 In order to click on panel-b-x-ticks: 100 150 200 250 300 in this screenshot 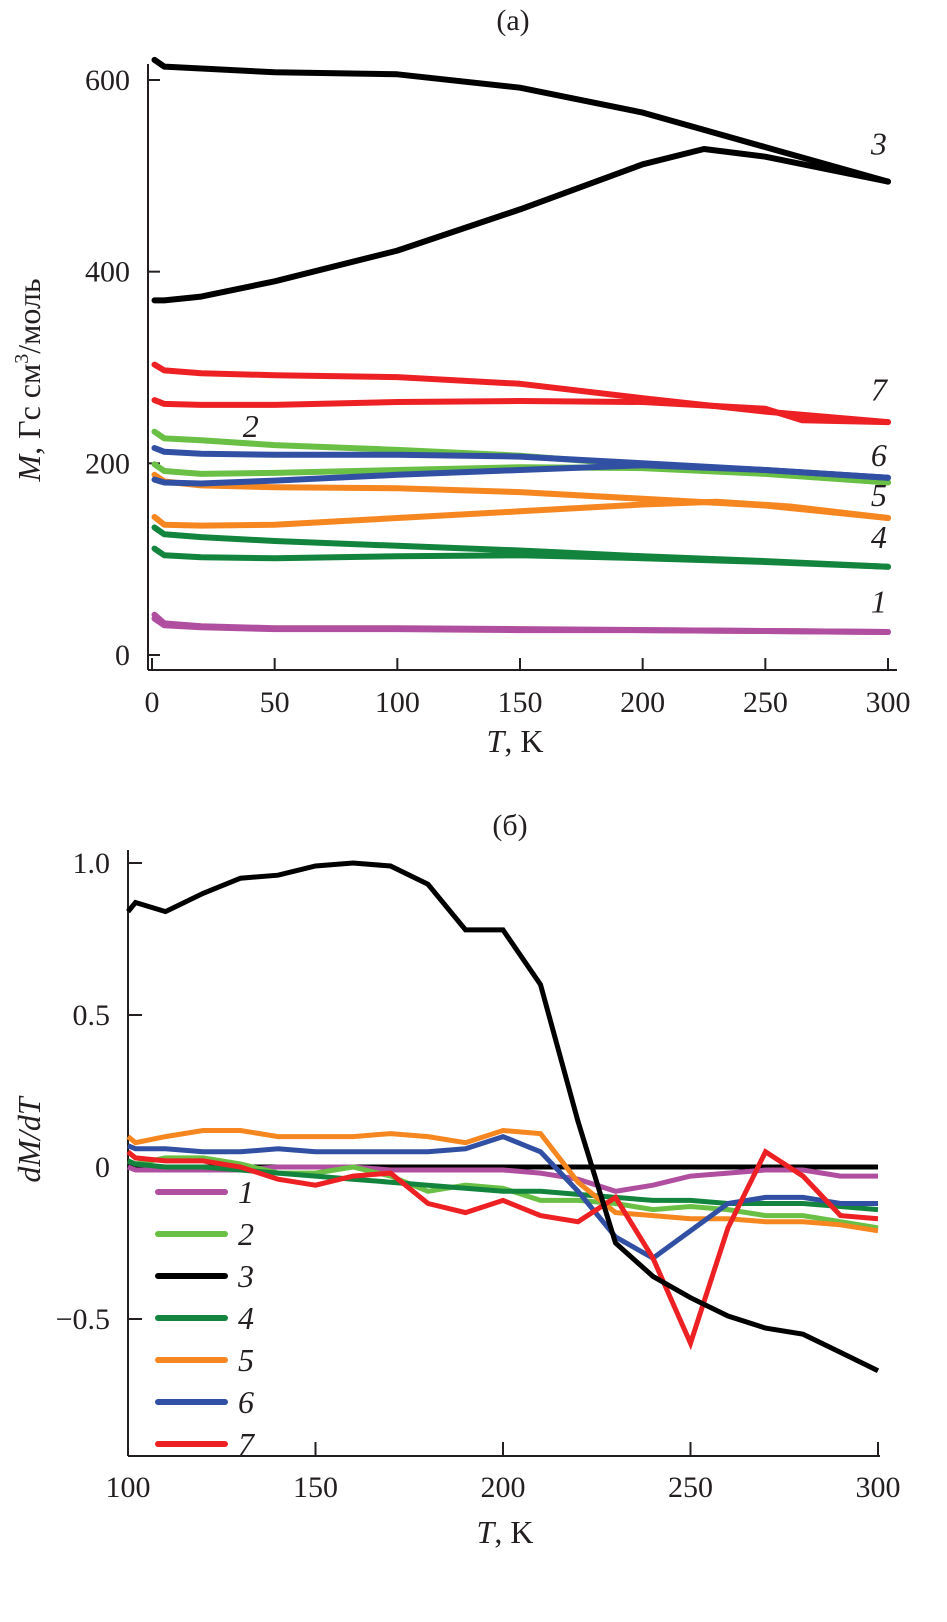, I will do `click(503, 1473)`.